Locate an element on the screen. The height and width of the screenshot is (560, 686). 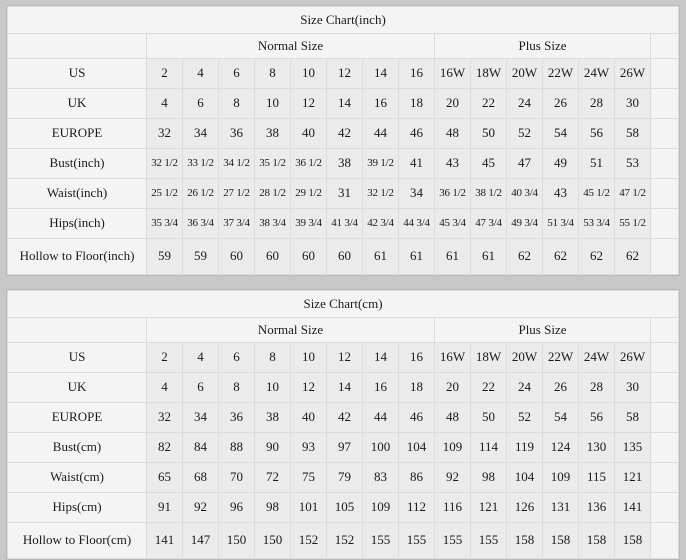
table-cell: 88 is located at coordinates (236, 447).